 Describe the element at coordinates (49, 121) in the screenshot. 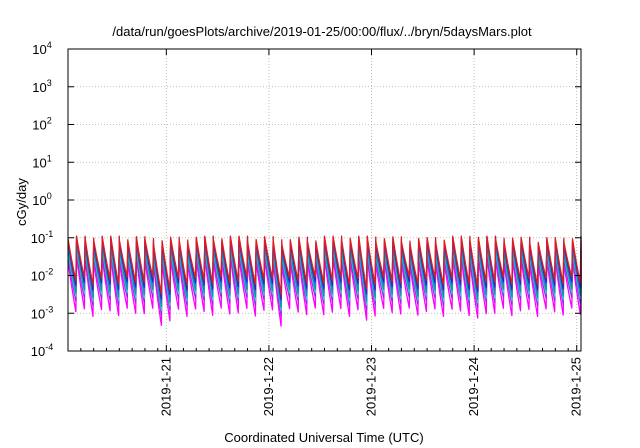

I see `y-tick-label-exponent: 2` at that location.